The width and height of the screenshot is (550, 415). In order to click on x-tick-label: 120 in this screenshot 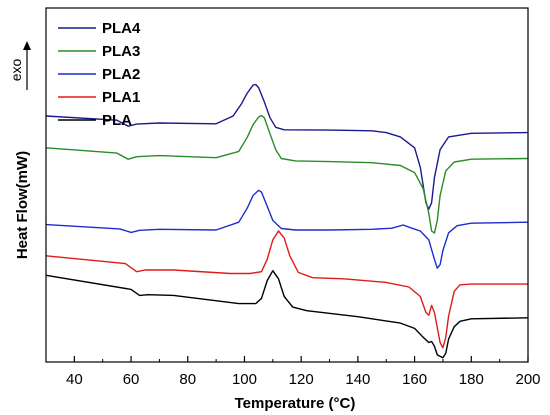, I will do `click(301, 379)`.